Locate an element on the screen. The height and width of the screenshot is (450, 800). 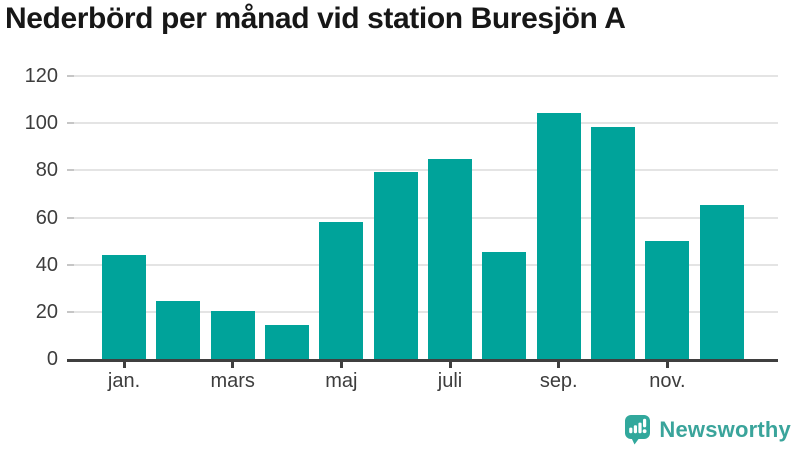
x-axis-label-jan: jan. is located at coordinates (124, 381).